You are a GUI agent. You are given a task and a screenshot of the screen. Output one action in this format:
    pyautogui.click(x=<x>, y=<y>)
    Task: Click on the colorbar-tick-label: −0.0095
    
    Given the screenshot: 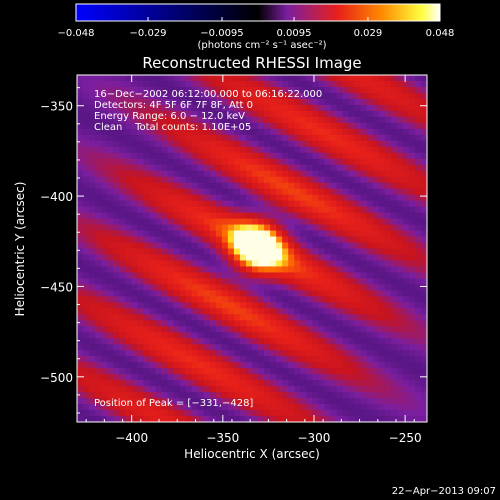 What is the action you would take?
    pyautogui.click(x=221, y=33)
    